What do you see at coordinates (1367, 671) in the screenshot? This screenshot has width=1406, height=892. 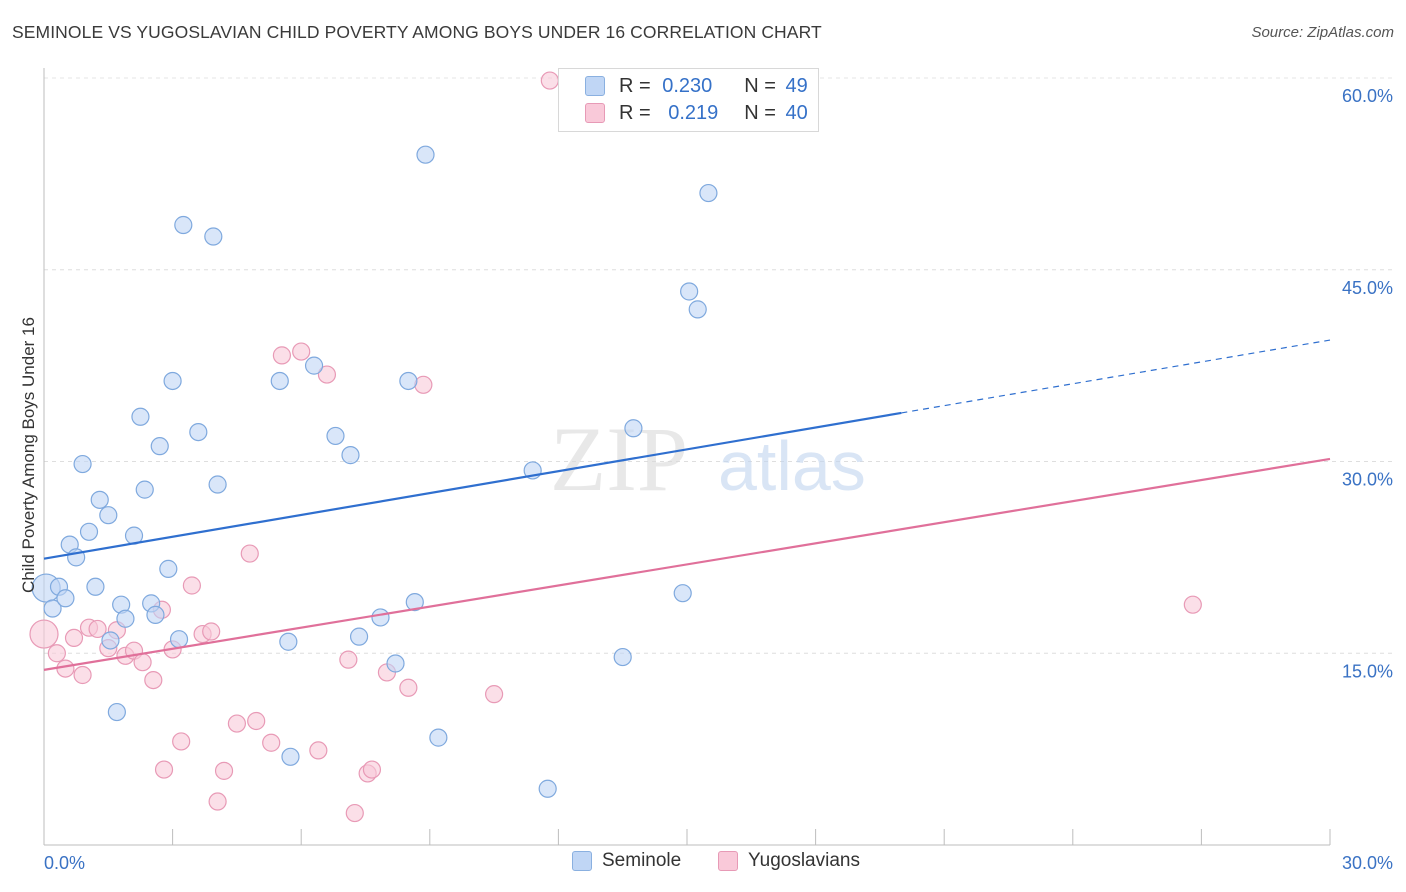 I see `y-tick-label-0: 15.0%` at bounding box center [1367, 671].